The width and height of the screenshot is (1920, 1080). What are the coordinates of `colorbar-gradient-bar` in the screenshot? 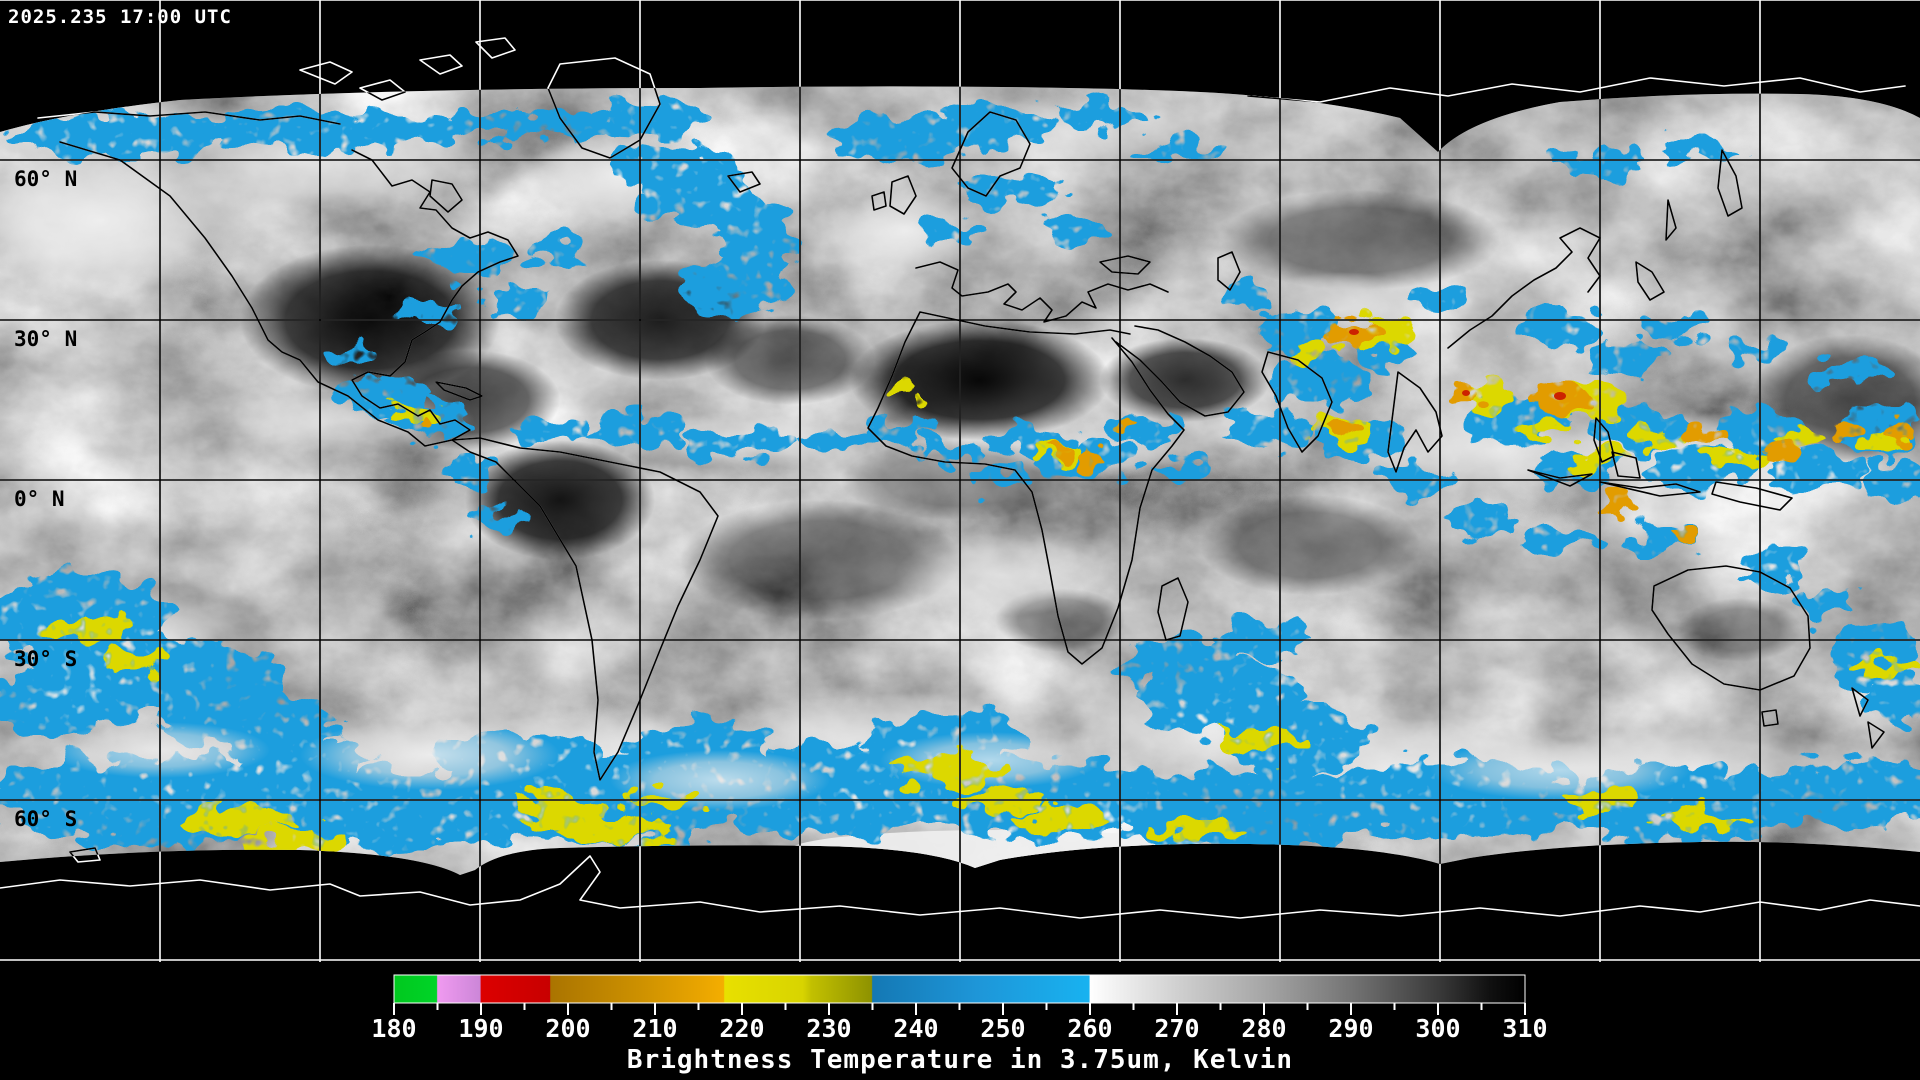 It's located at (959, 989).